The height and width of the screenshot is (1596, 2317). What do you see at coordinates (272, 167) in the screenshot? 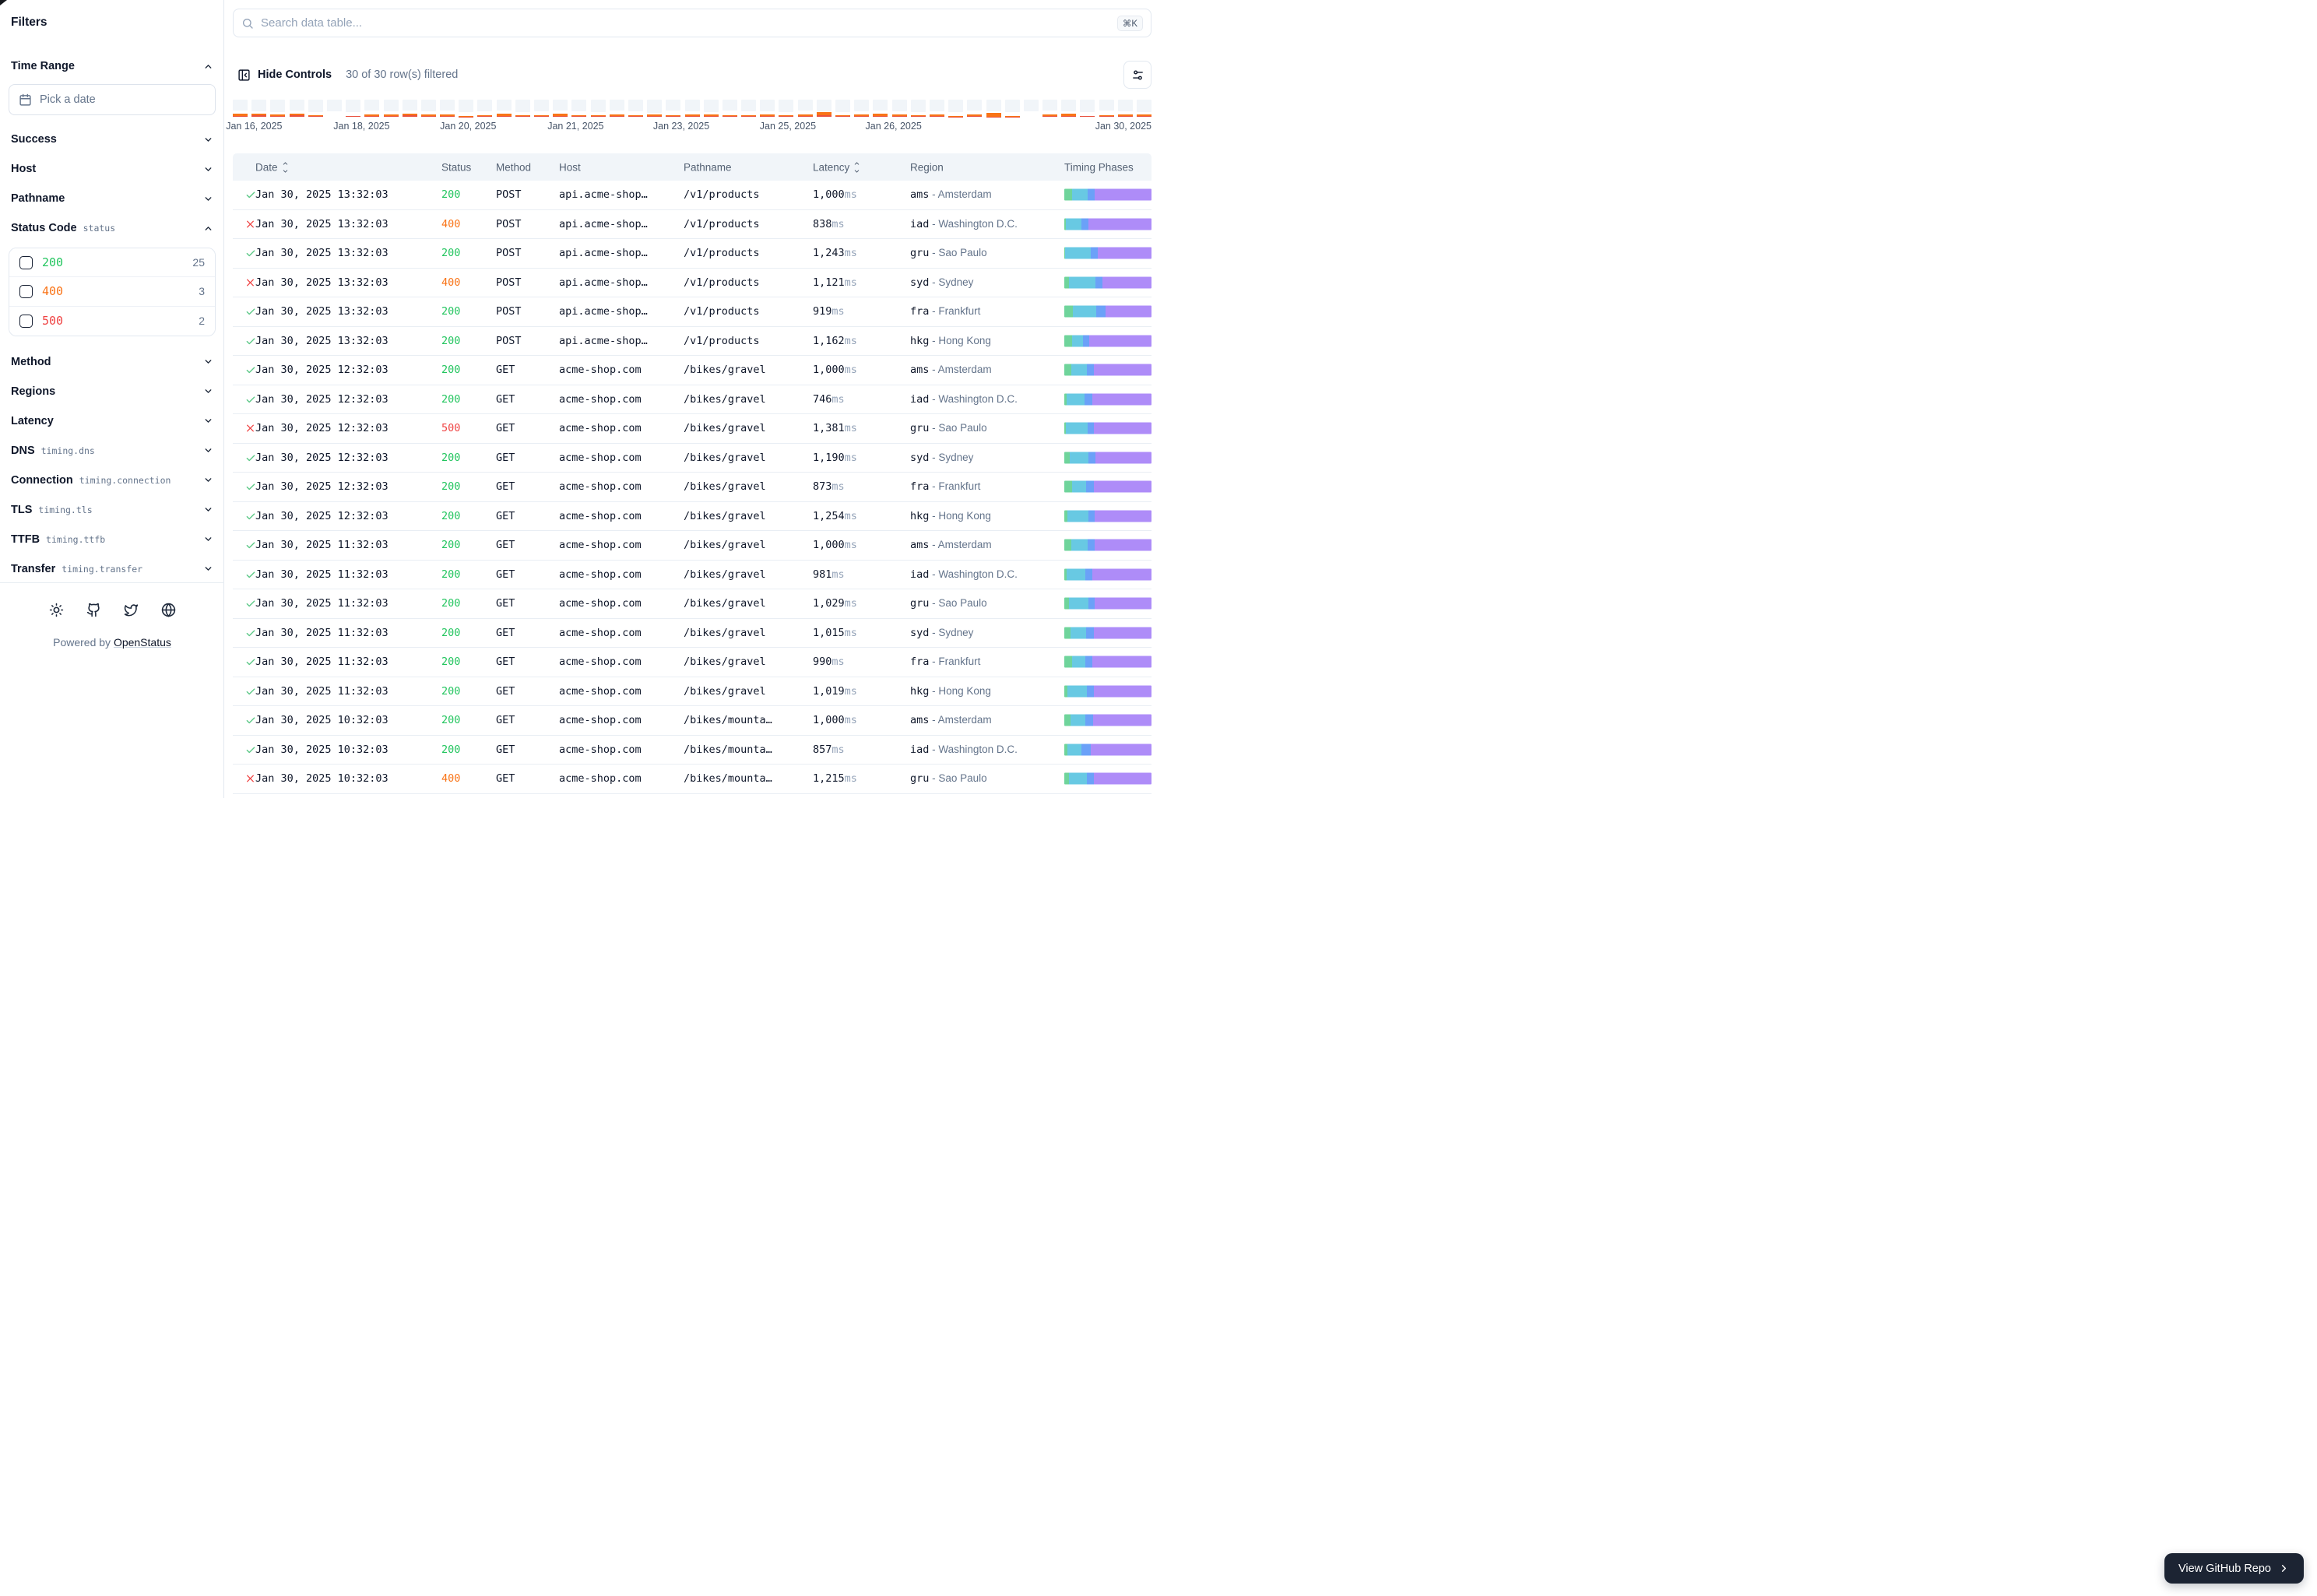
I see `column-header-date: Date` at bounding box center [272, 167].